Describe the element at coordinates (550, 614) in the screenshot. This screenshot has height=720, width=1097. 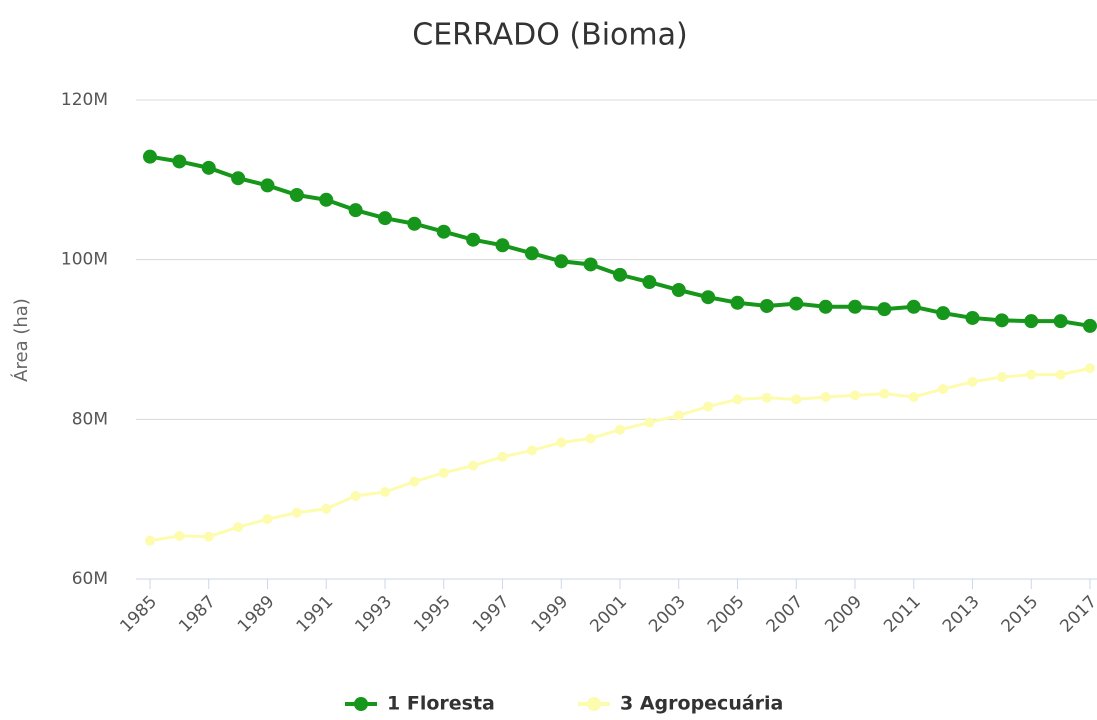
I see `x-tick-label: 1999` at that location.